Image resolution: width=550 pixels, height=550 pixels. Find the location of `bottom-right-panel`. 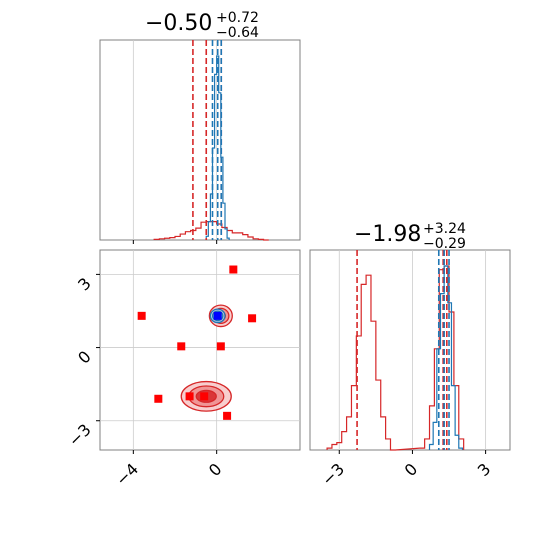

bottom-right-panel is located at coordinates (410, 350).